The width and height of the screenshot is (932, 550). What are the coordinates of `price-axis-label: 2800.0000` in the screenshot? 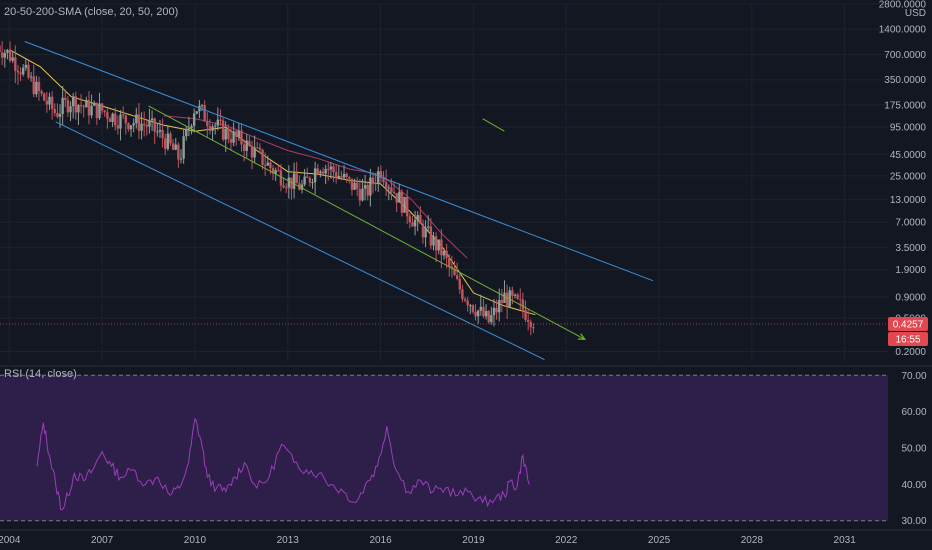 It's located at (903, 5).